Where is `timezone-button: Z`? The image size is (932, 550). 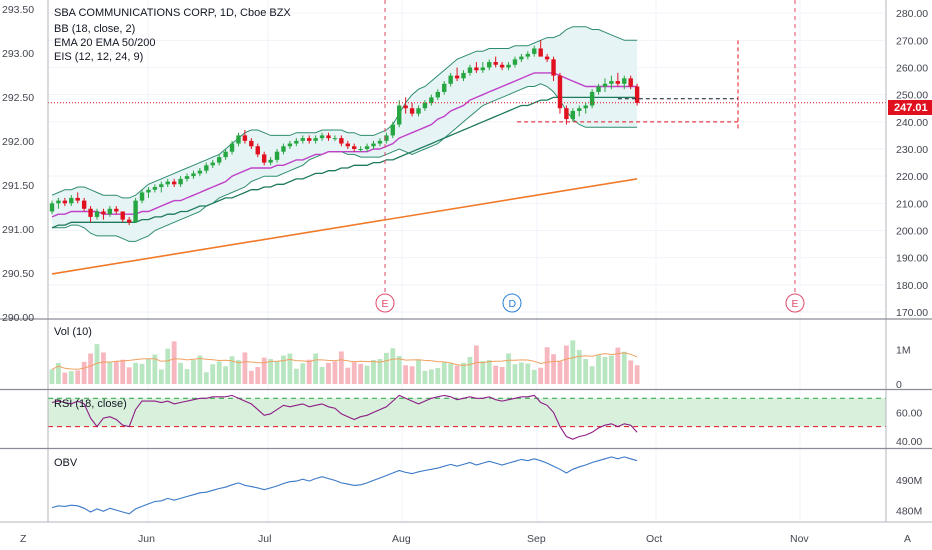 timezone-button: Z is located at coordinates (23, 539).